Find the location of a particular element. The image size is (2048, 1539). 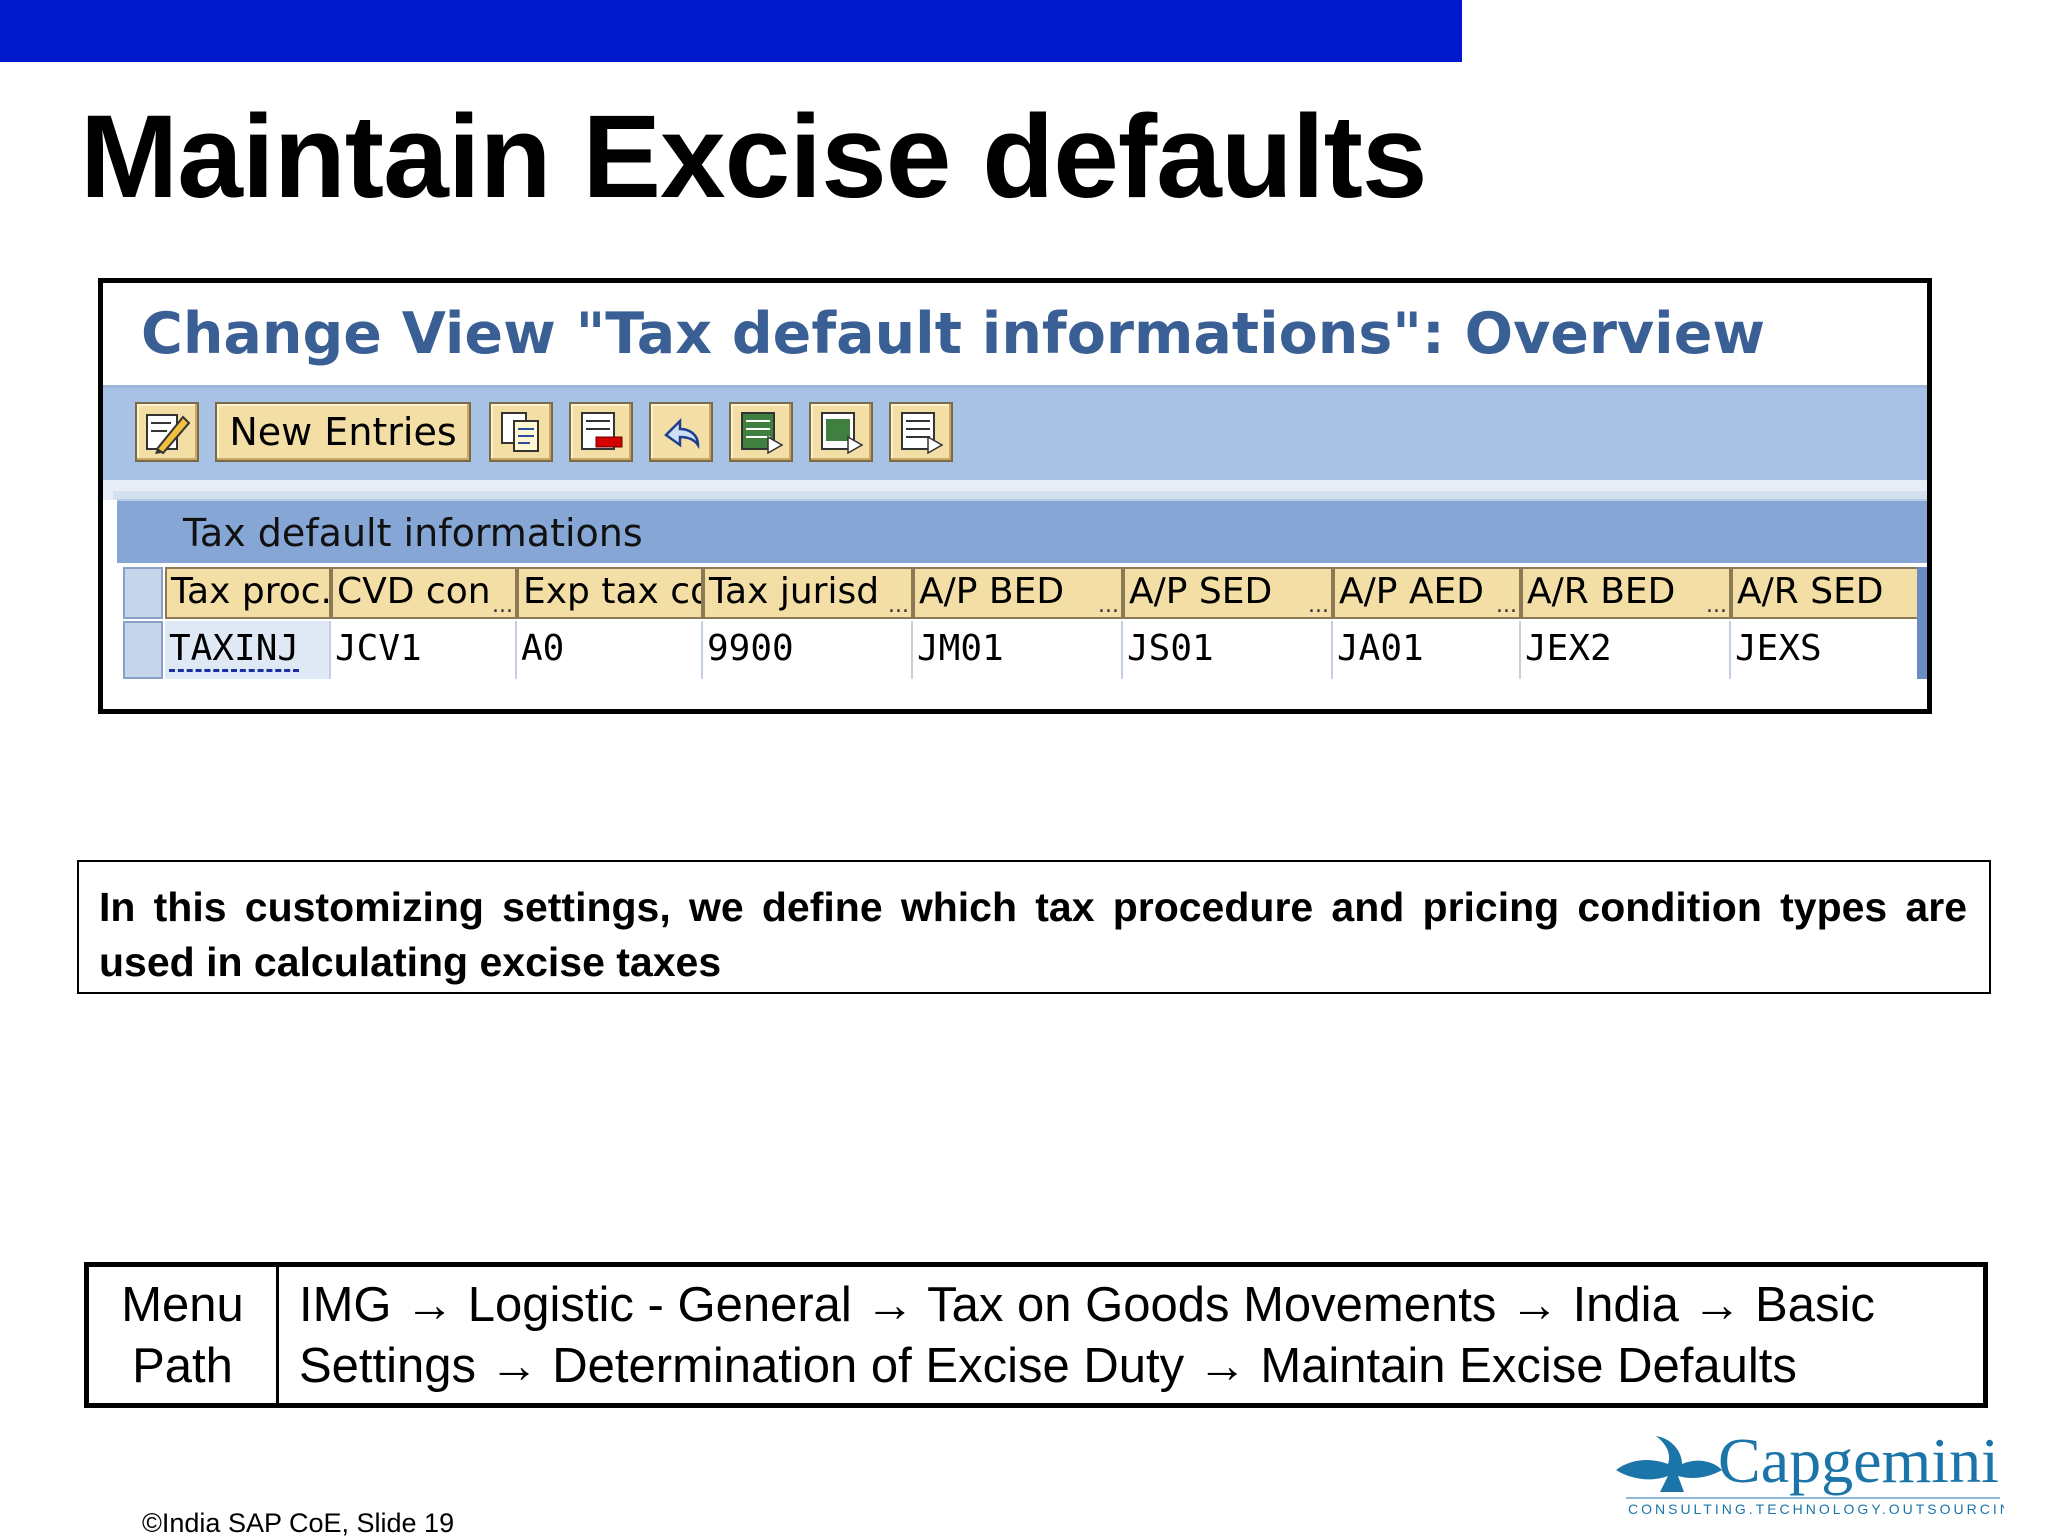

select-block-icon is located at coordinates (842, 433).